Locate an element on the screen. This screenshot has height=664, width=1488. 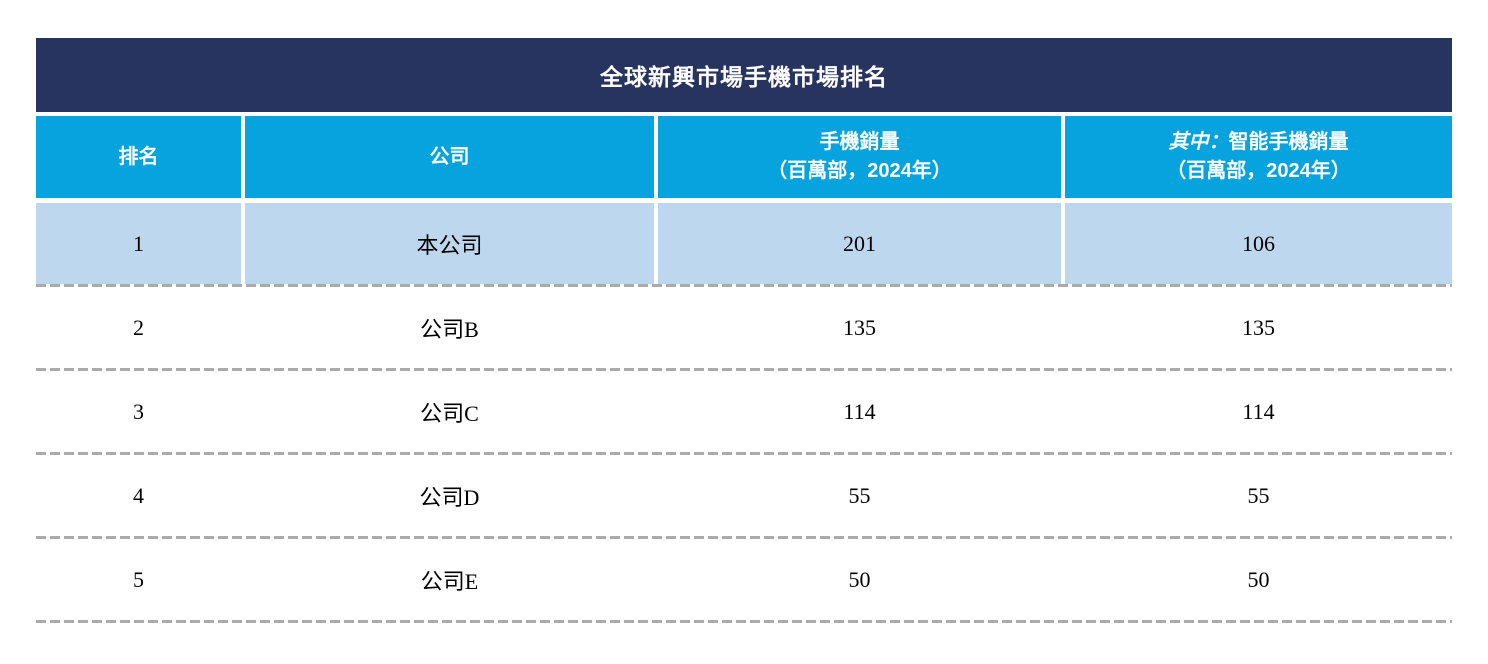
header-smartphone-label: 智能手機銷量 is located at coordinates (1288, 142).